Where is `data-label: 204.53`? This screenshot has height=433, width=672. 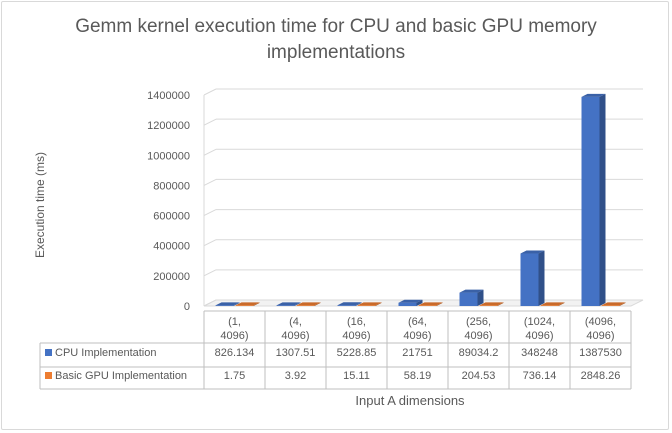 data-label: 204.53 is located at coordinates (479, 376).